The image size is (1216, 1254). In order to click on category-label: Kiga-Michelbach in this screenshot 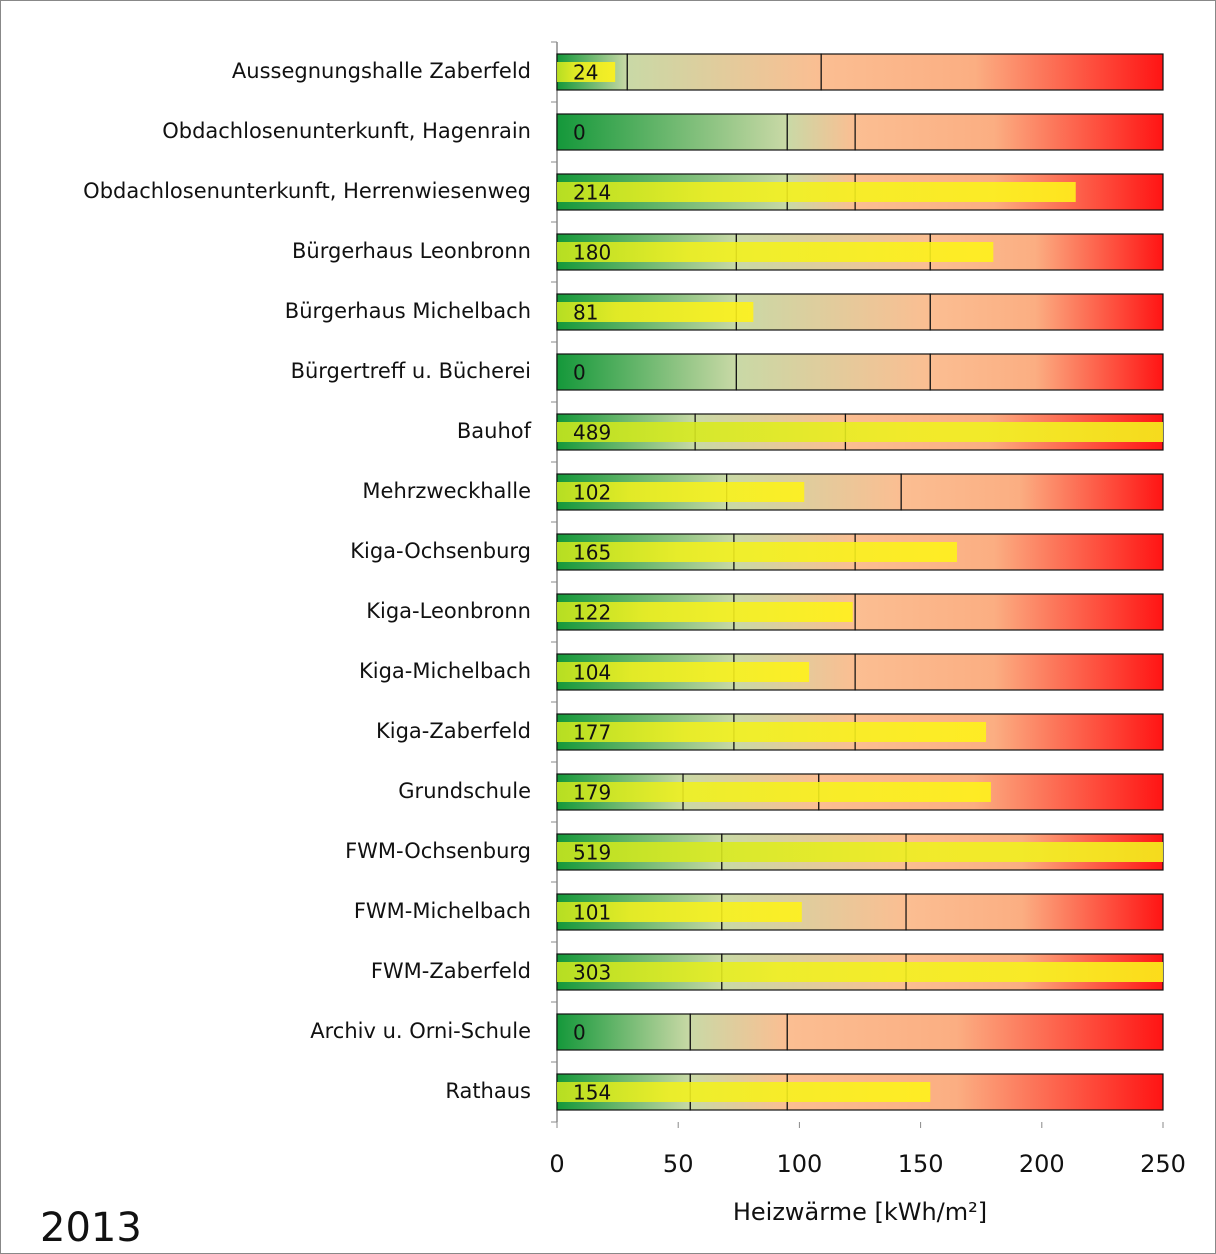, I will do `click(445, 671)`.